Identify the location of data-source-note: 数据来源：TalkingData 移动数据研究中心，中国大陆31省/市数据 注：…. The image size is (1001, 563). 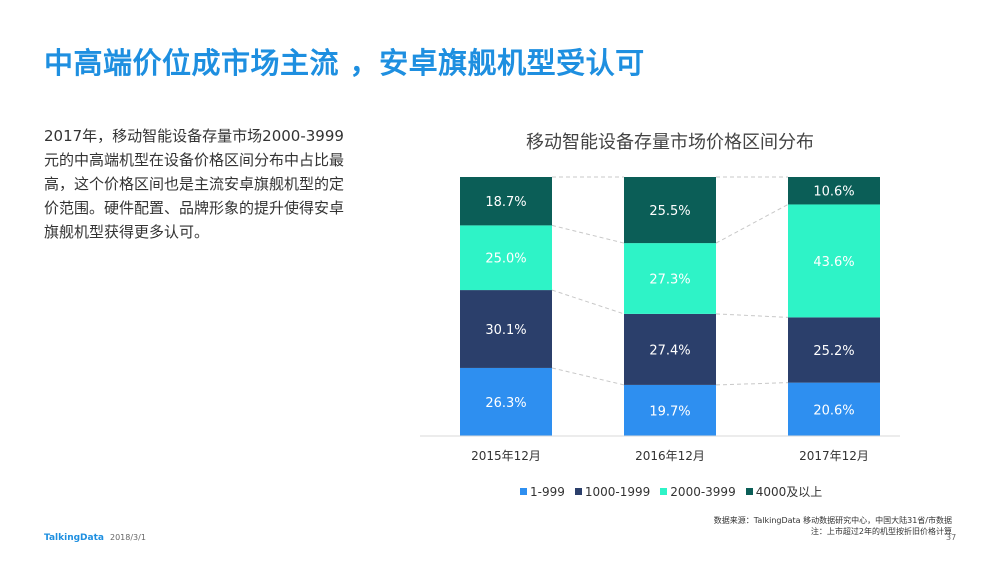
(776, 526).